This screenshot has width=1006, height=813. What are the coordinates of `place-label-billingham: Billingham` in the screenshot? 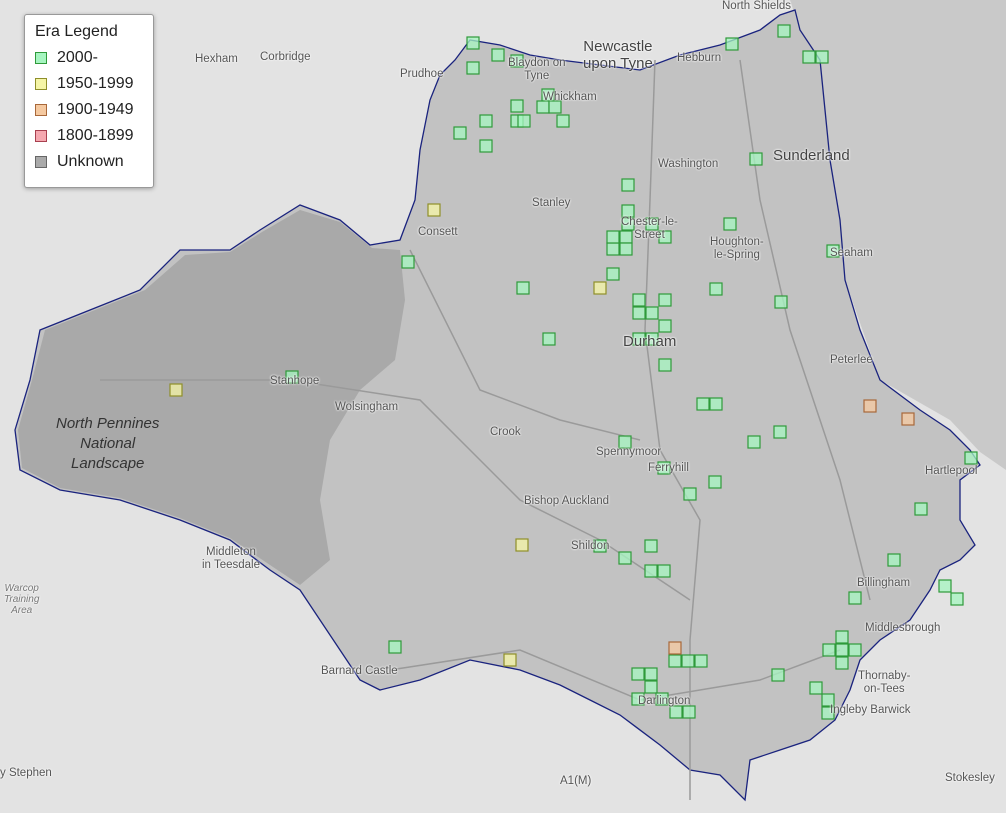 It's located at (884, 583).